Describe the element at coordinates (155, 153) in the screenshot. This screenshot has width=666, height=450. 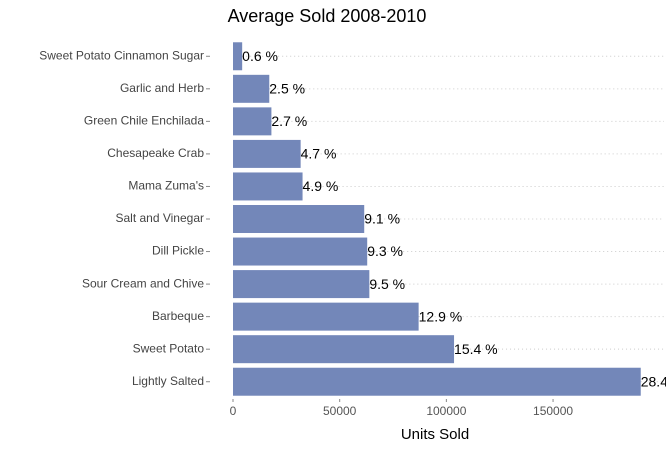
I see `y-tick-label: Chesapeake Crab` at that location.